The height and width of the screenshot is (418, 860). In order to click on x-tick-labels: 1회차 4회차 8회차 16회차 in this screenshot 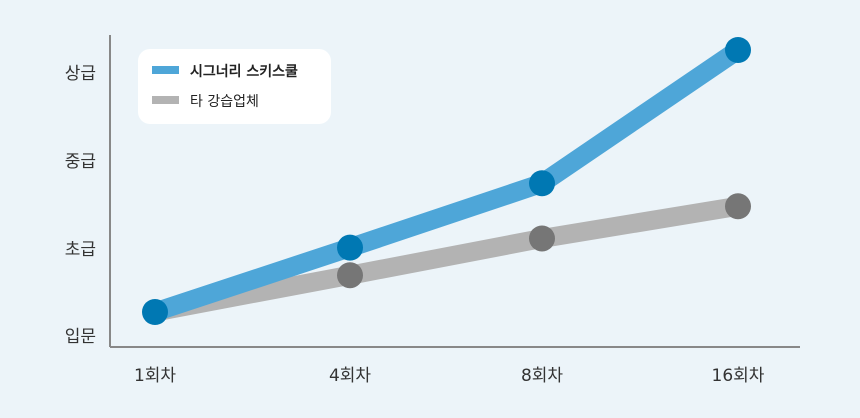, I will do `click(449, 376)`.